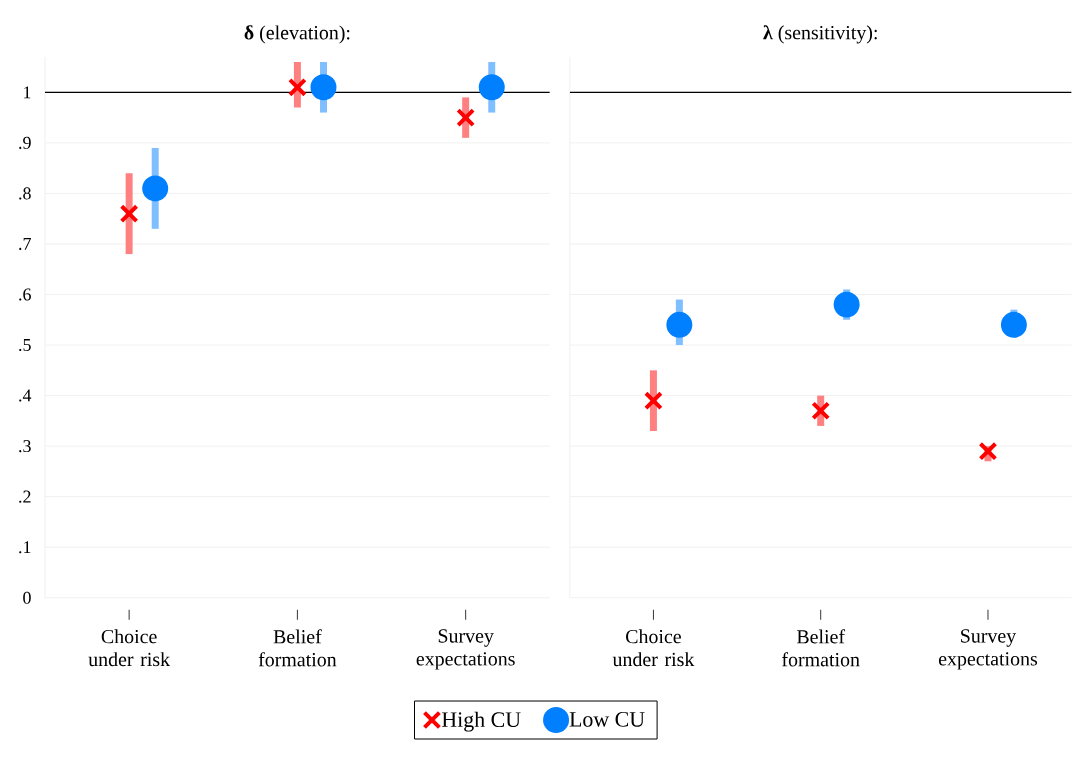 The width and height of the screenshot is (1072, 767). I want to click on legend-label: High CU, so click(481, 721).